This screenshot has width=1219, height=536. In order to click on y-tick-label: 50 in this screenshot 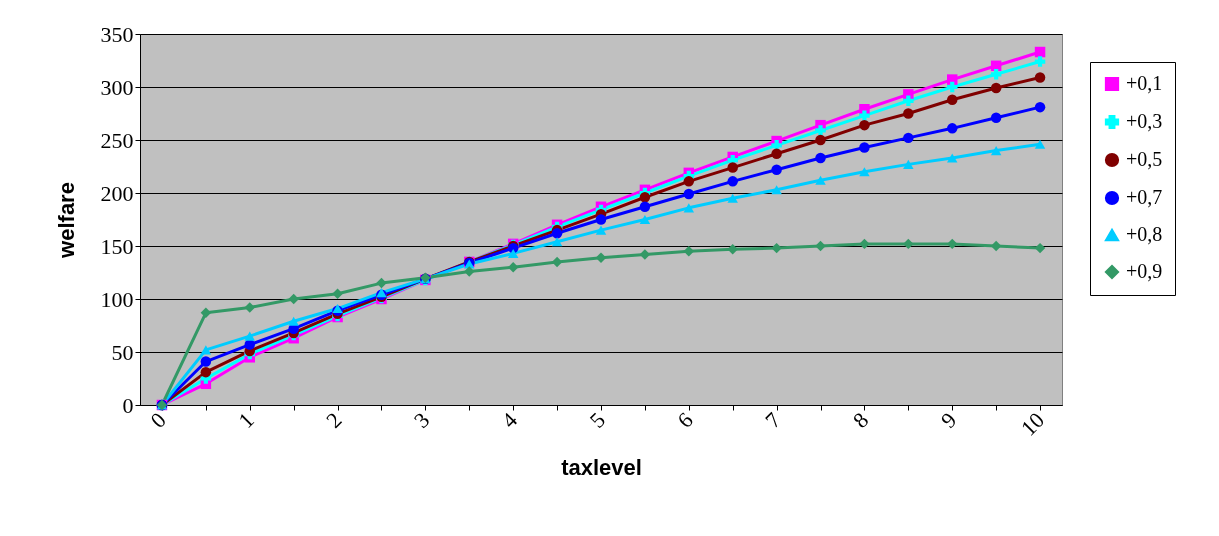, I will do `click(122, 352)`.